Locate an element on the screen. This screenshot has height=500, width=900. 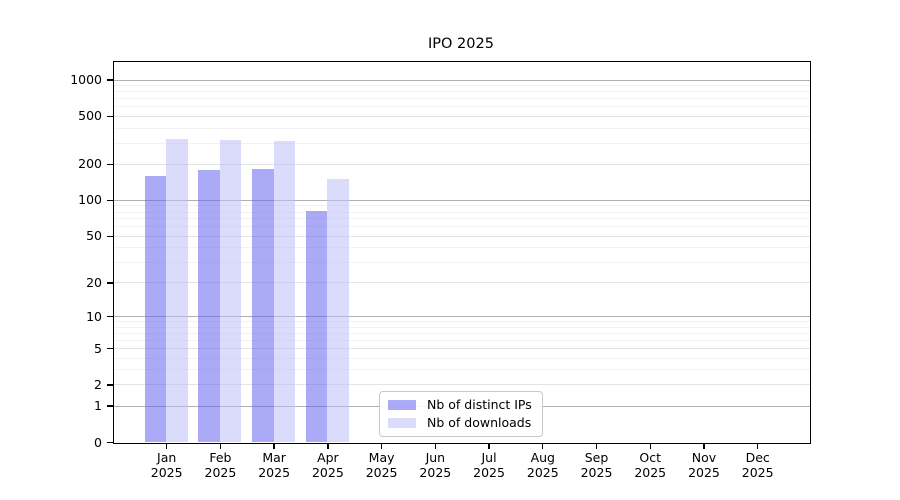
x-tick-label: Jun 2025 is located at coordinates (435, 465).